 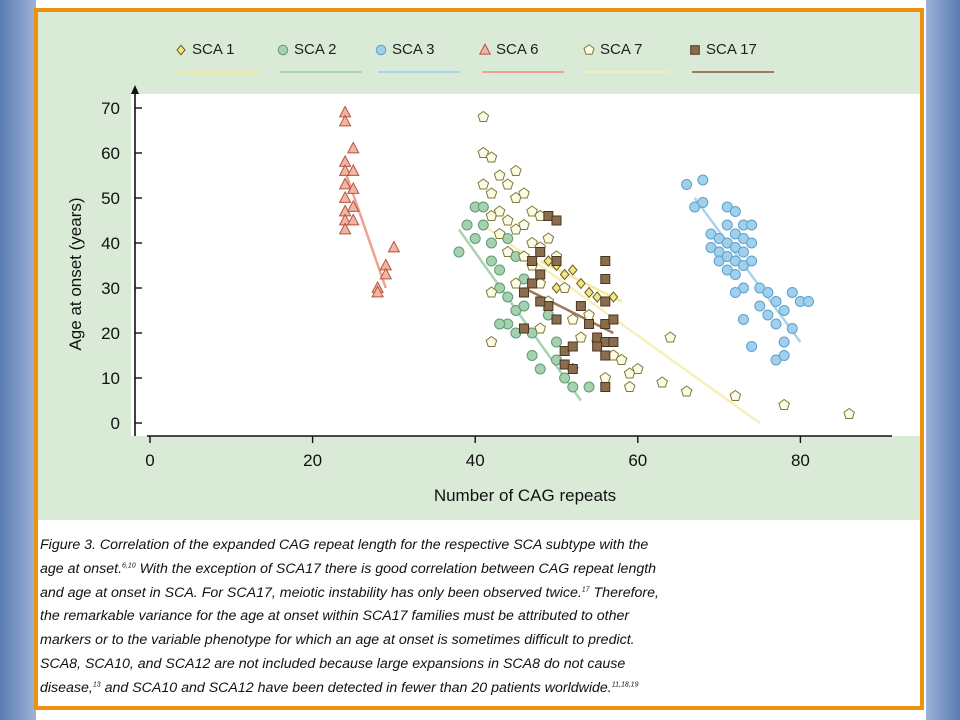 What do you see at coordinates (485, 49) in the screenshot?
I see `legend-marker-shape-sca6` at bounding box center [485, 49].